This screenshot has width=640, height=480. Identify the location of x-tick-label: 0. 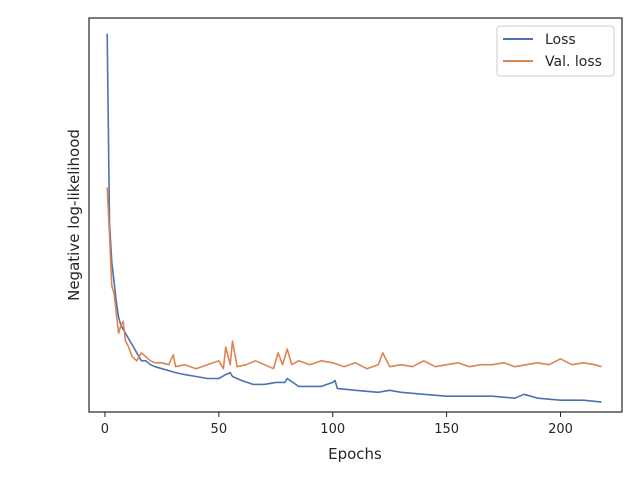
(105, 429).